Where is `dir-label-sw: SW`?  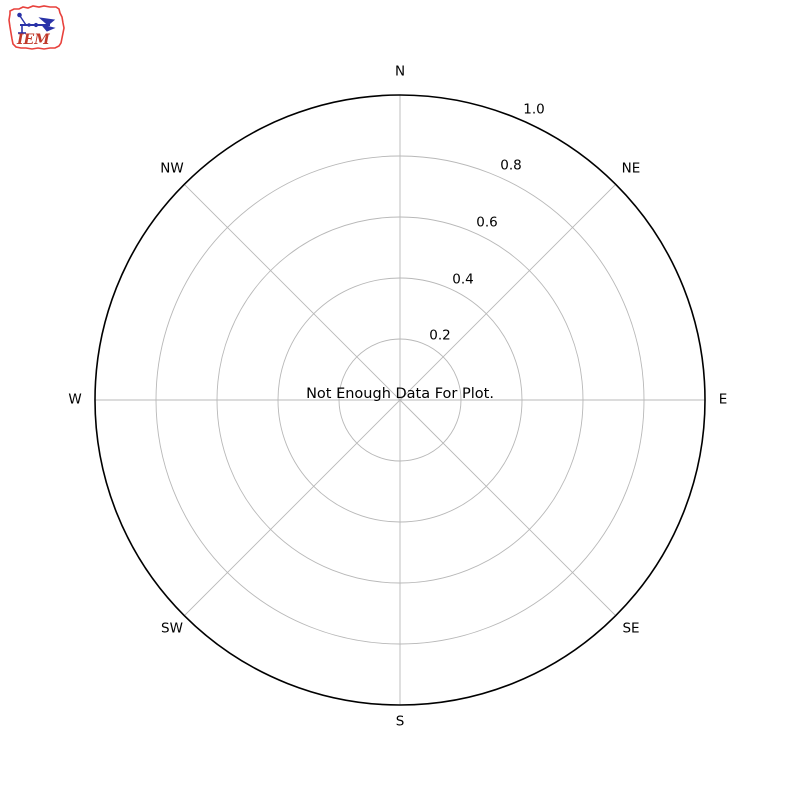
dir-label-sw: SW is located at coordinates (172, 628).